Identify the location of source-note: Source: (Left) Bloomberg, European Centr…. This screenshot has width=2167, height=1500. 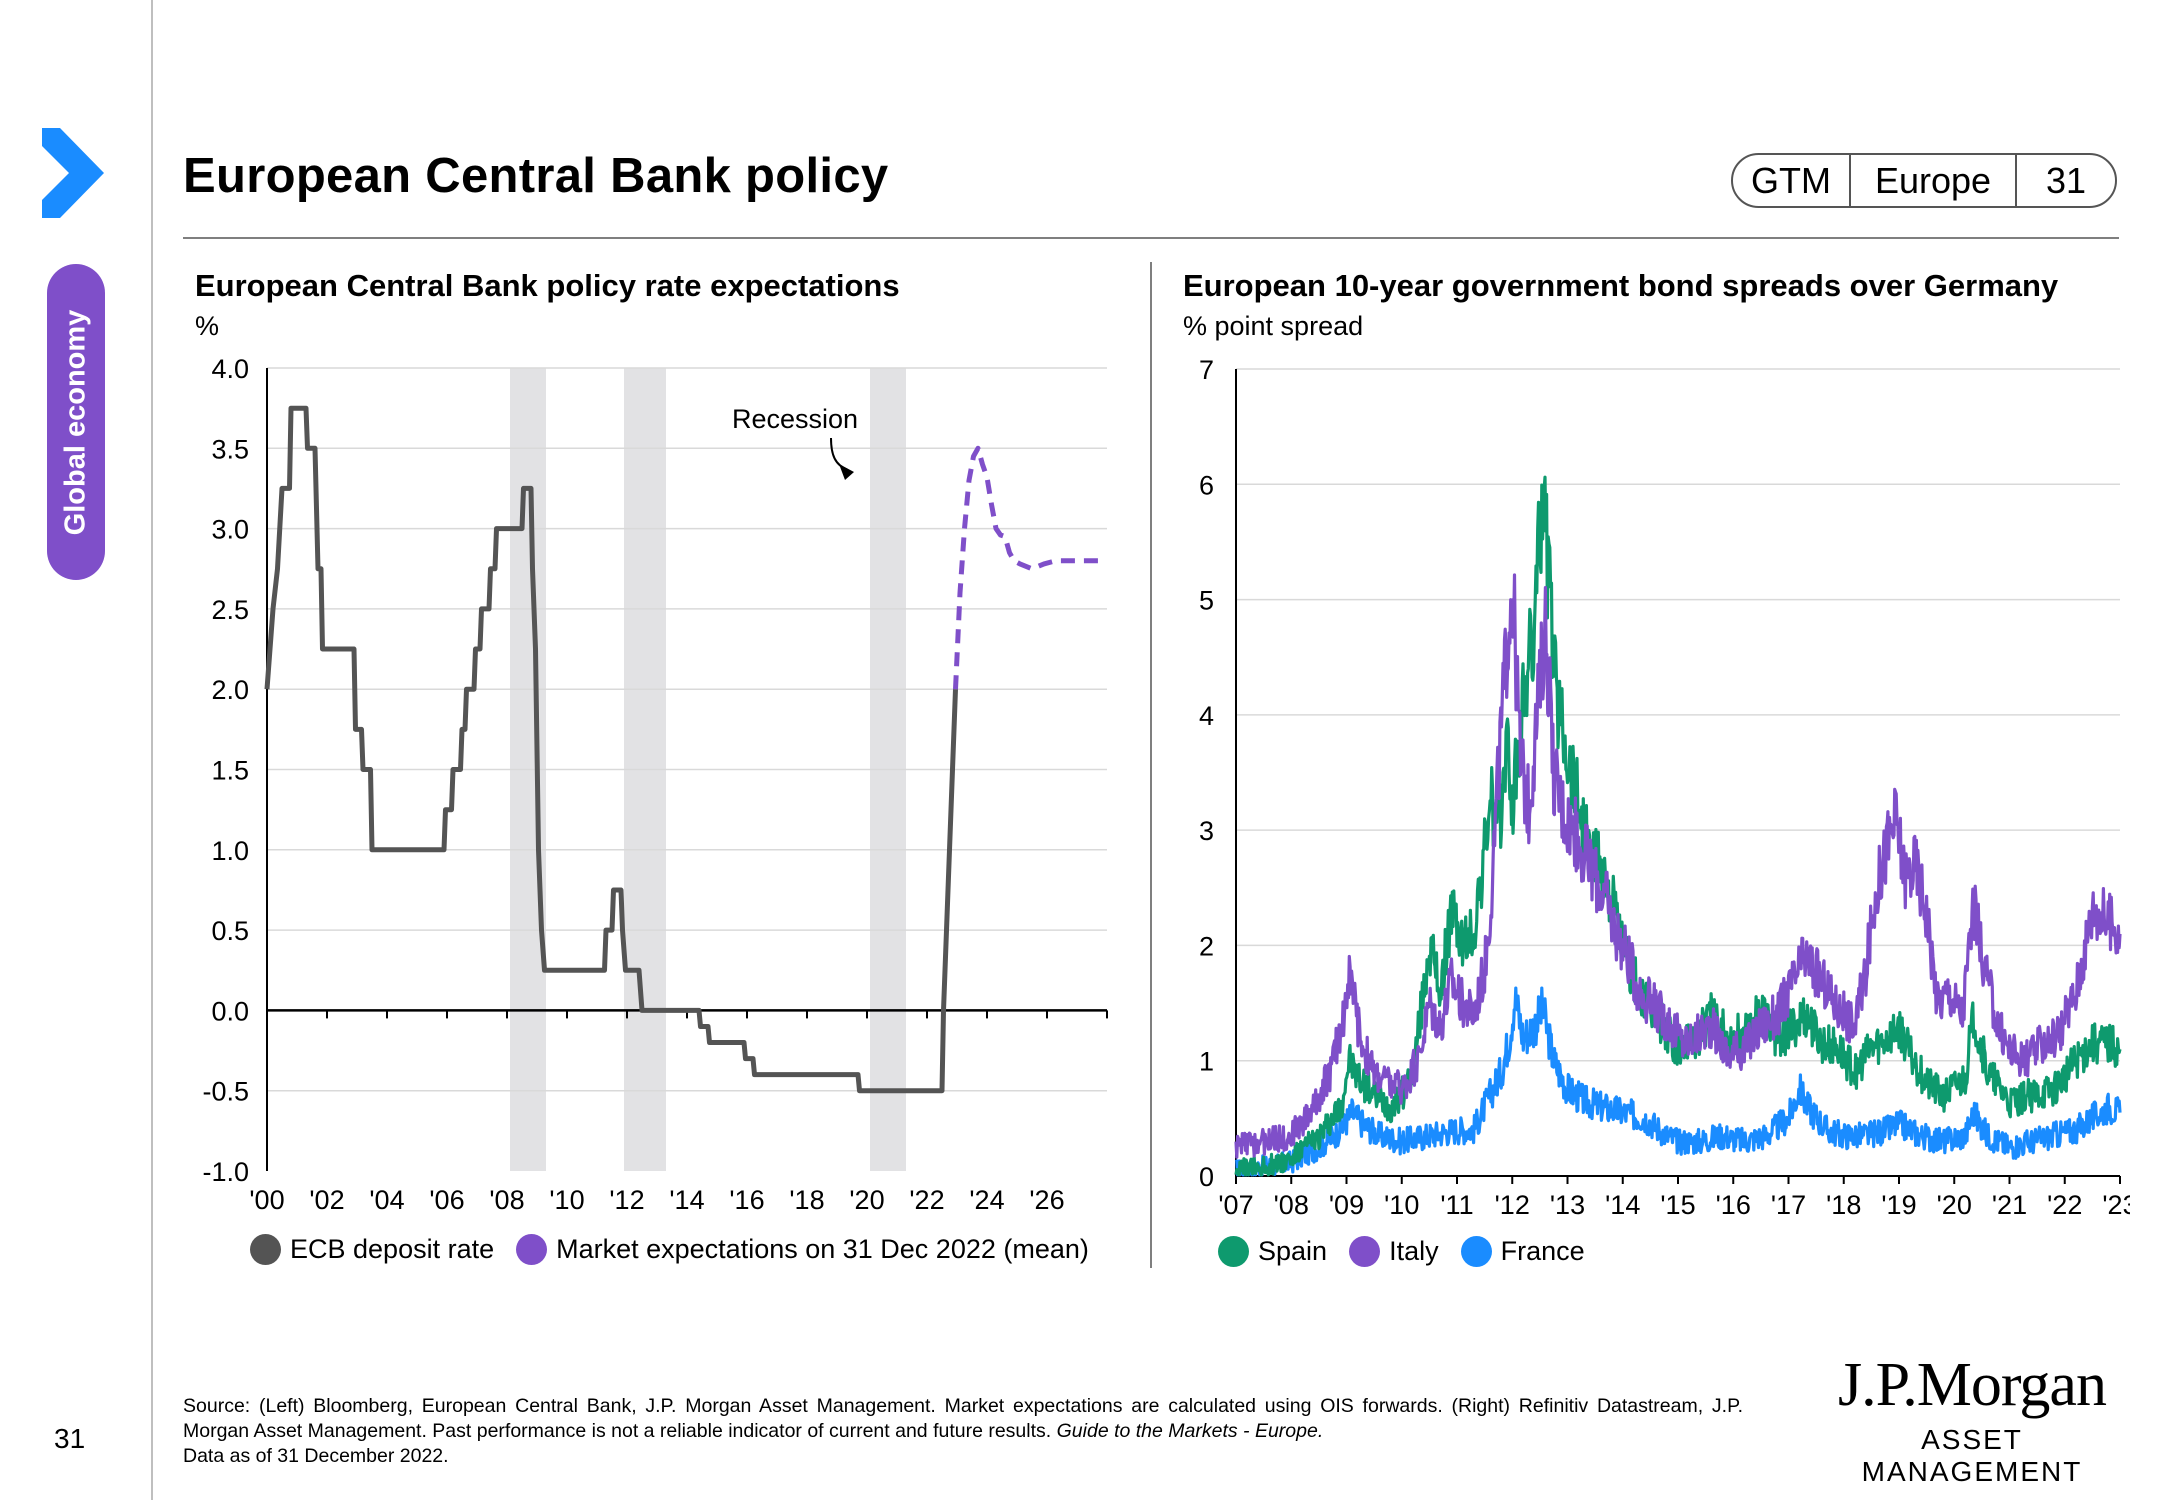
(963, 1431).